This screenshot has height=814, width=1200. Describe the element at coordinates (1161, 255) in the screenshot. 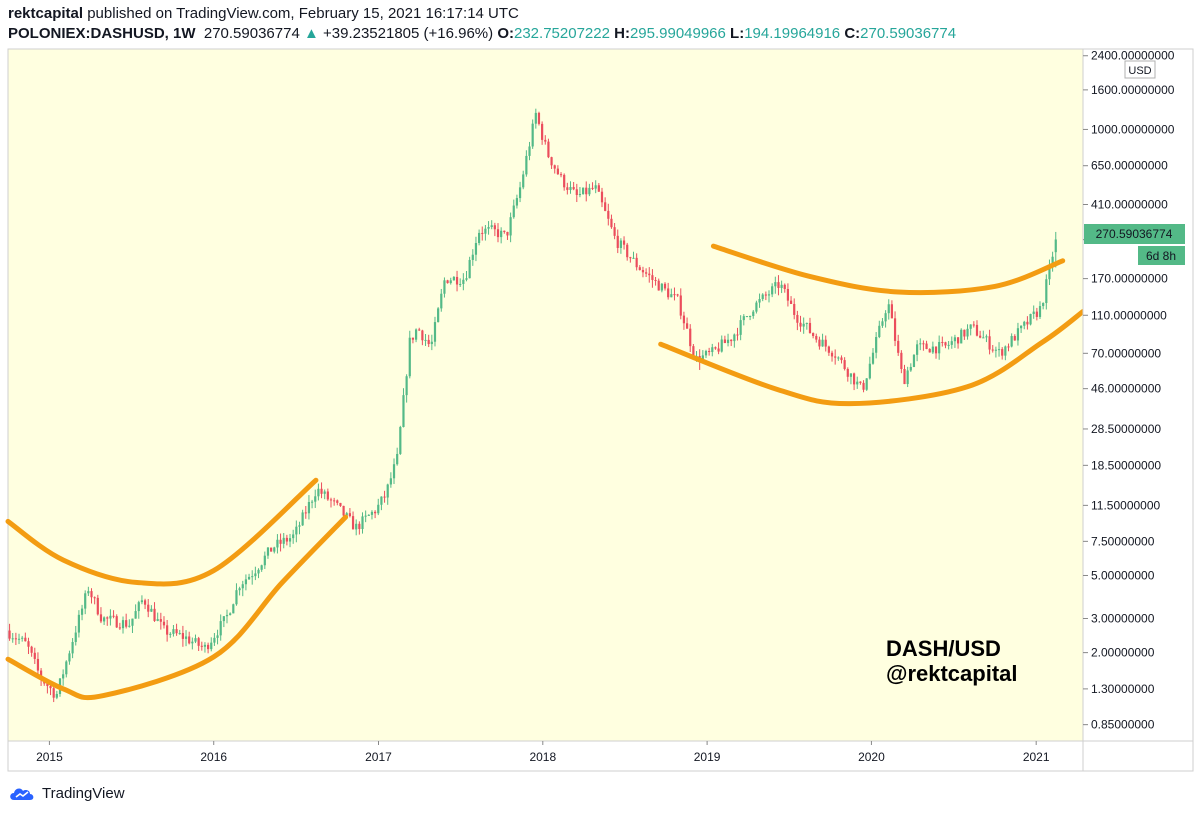

I see `countdown-tag` at that location.